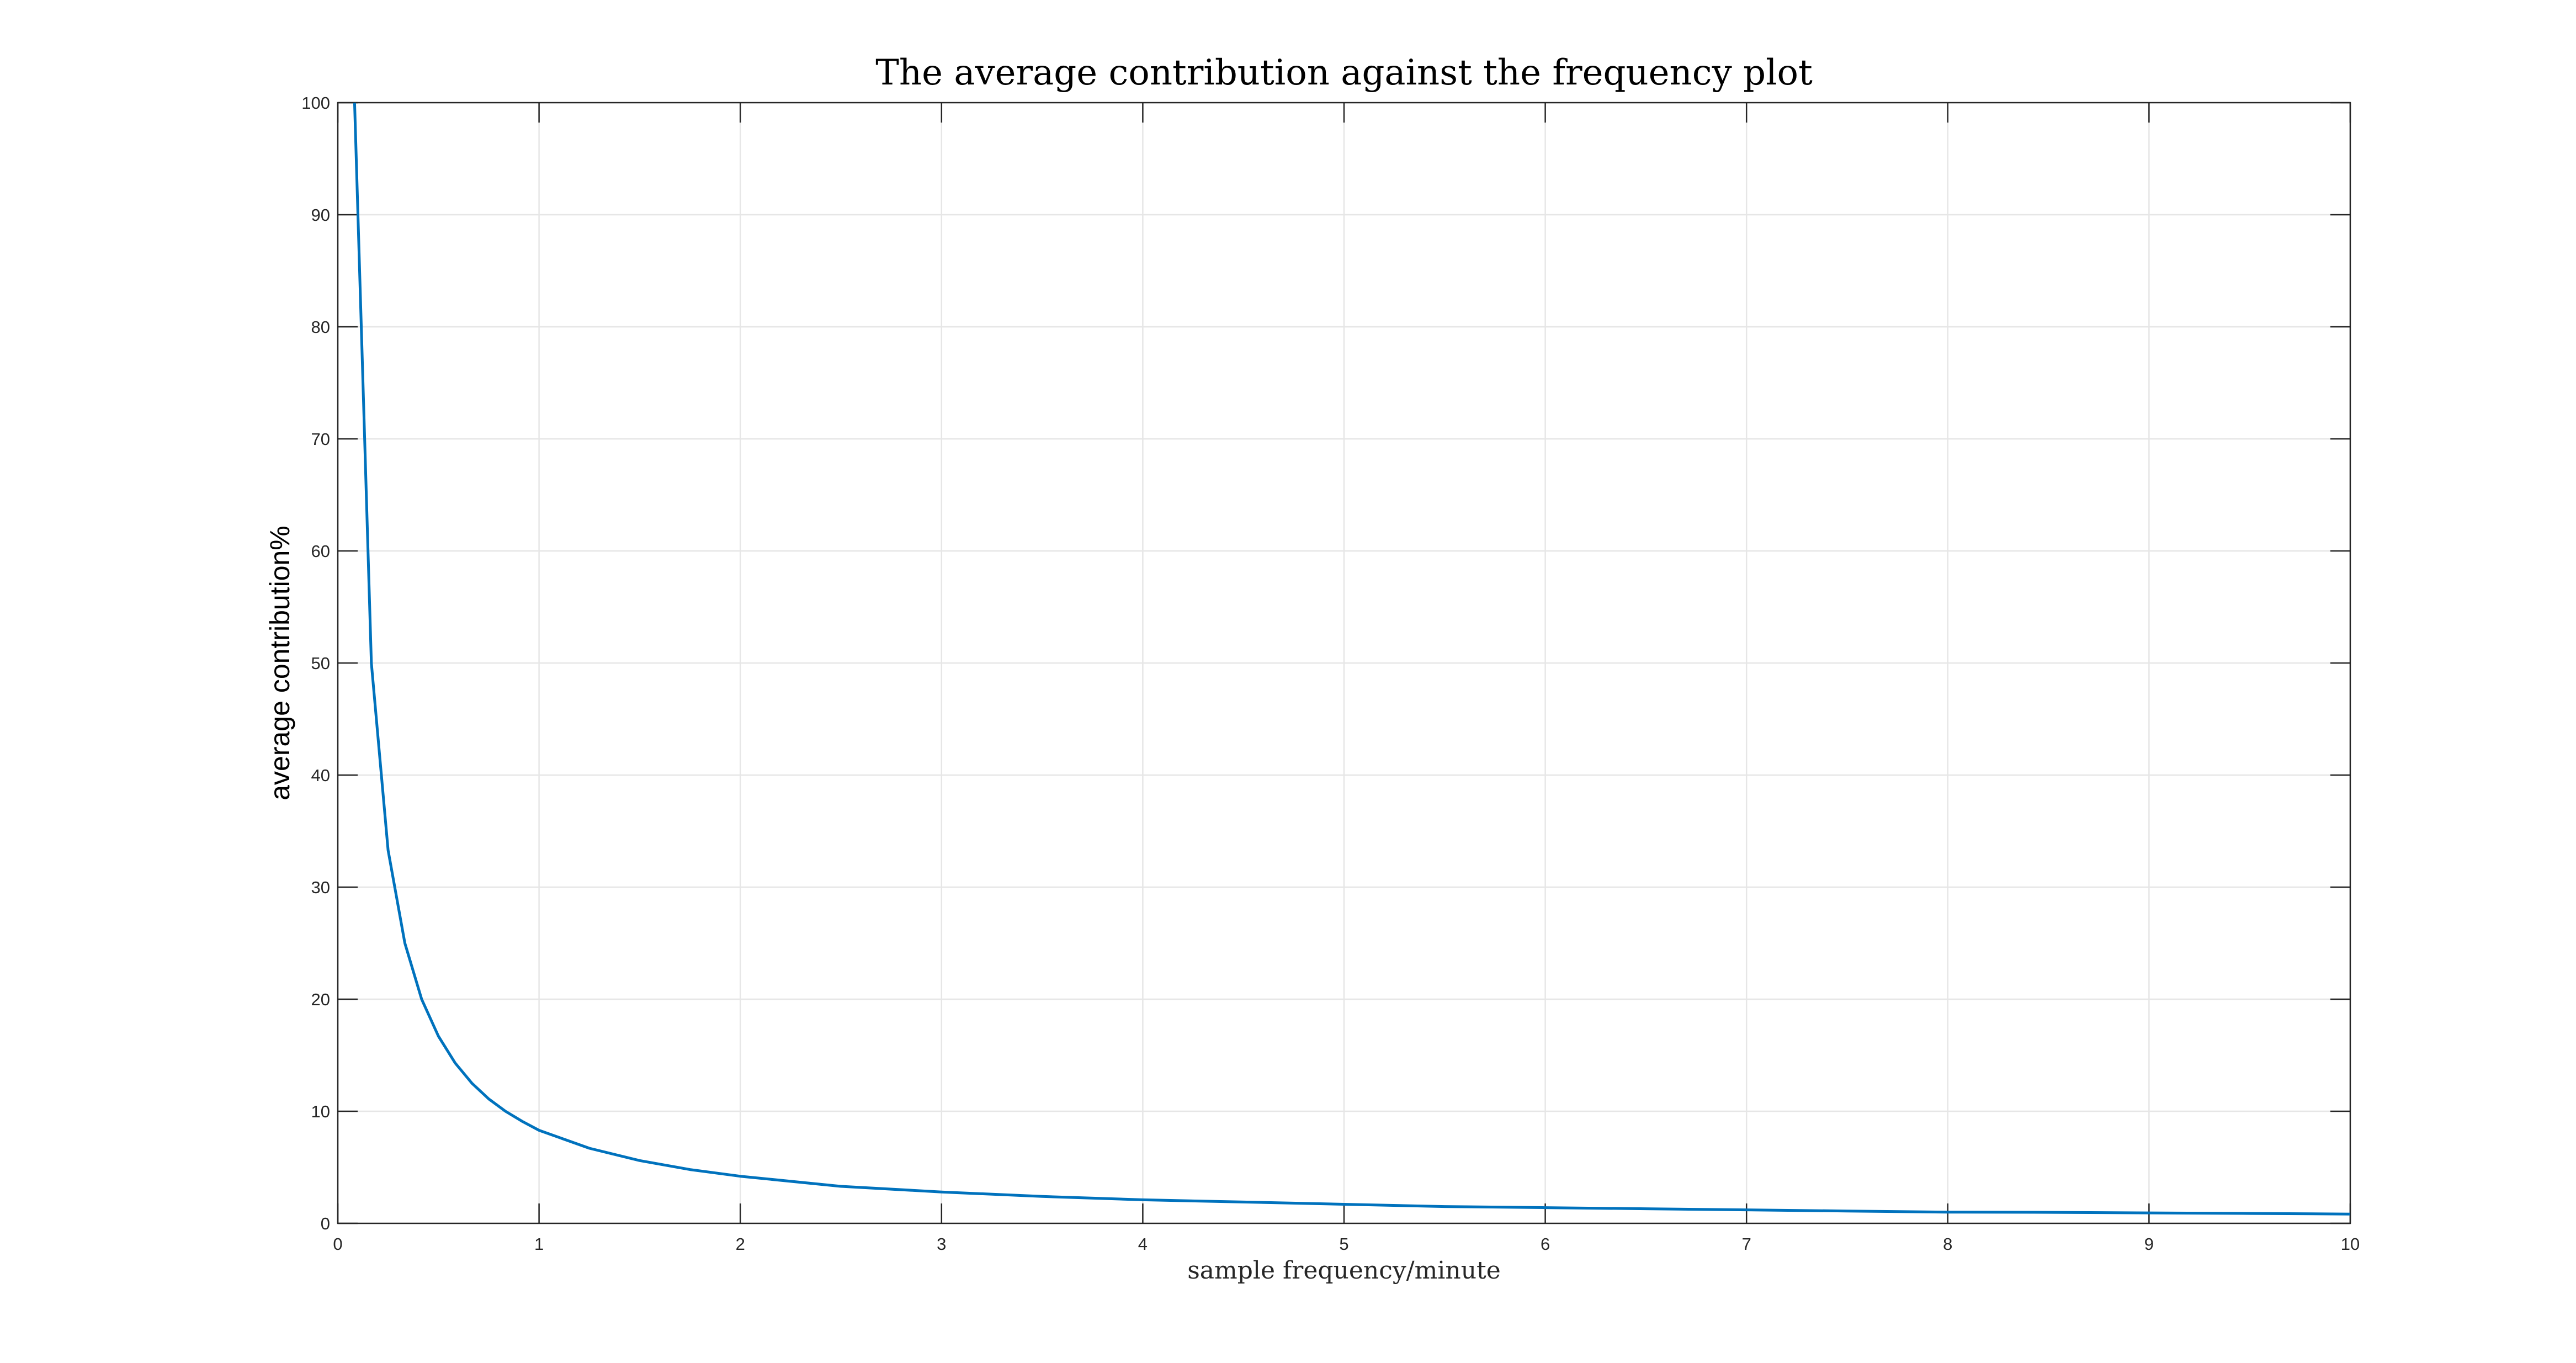 This screenshot has width=2576, height=1363. What do you see at coordinates (320, 663) in the screenshot?
I see `y-tick-label: 50` at bounding box center [320, 663].